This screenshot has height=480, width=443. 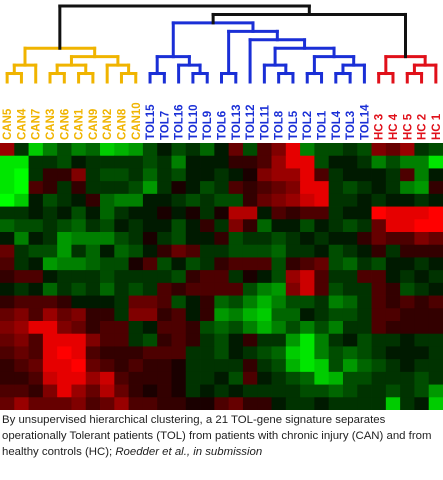 I want to click on sample-label: HC 4, so click(x=394, y=126).